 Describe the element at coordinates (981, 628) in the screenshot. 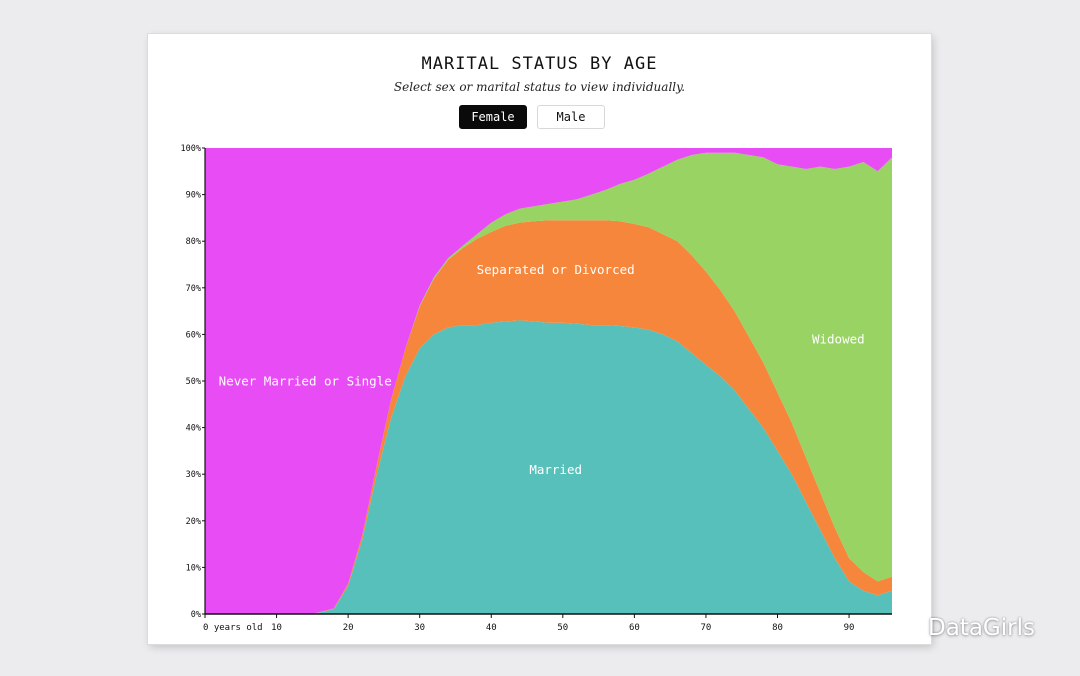

I see `watermark-text: DataGirls` at that location.